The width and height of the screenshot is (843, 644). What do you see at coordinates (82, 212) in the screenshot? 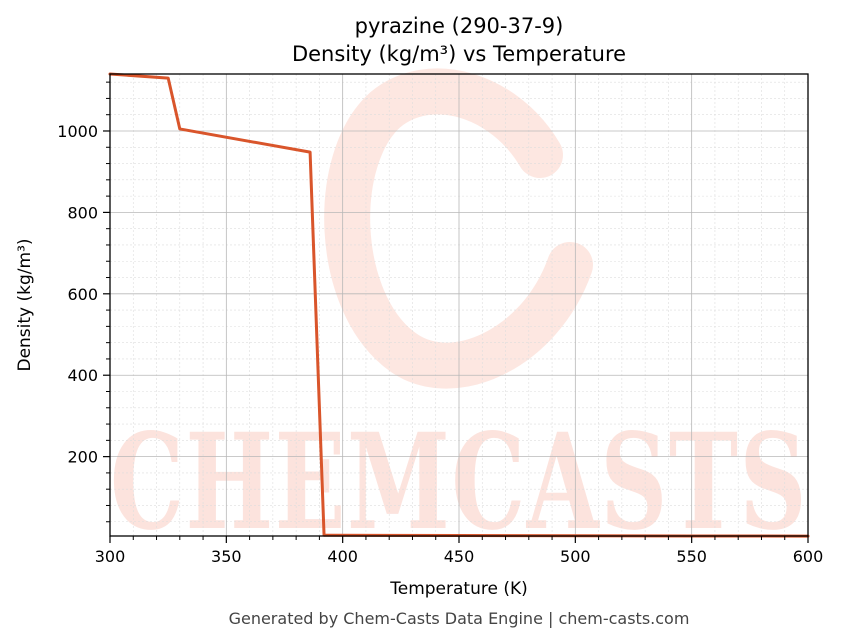
I see `y-tick-label: 800` at bounding box center [82, 212].